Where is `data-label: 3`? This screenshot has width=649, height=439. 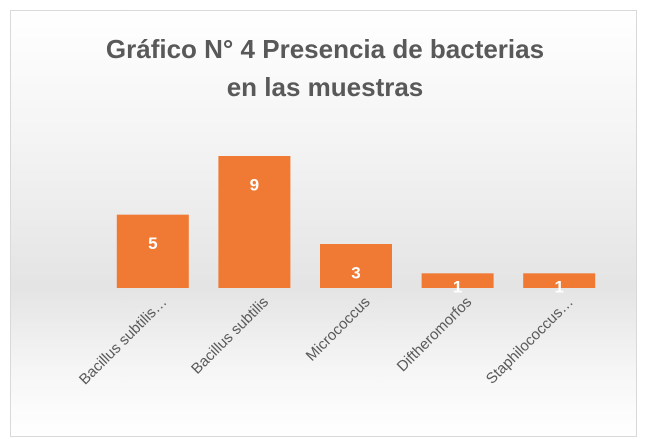
data-label: 3 is located at coordinates (355, 272).